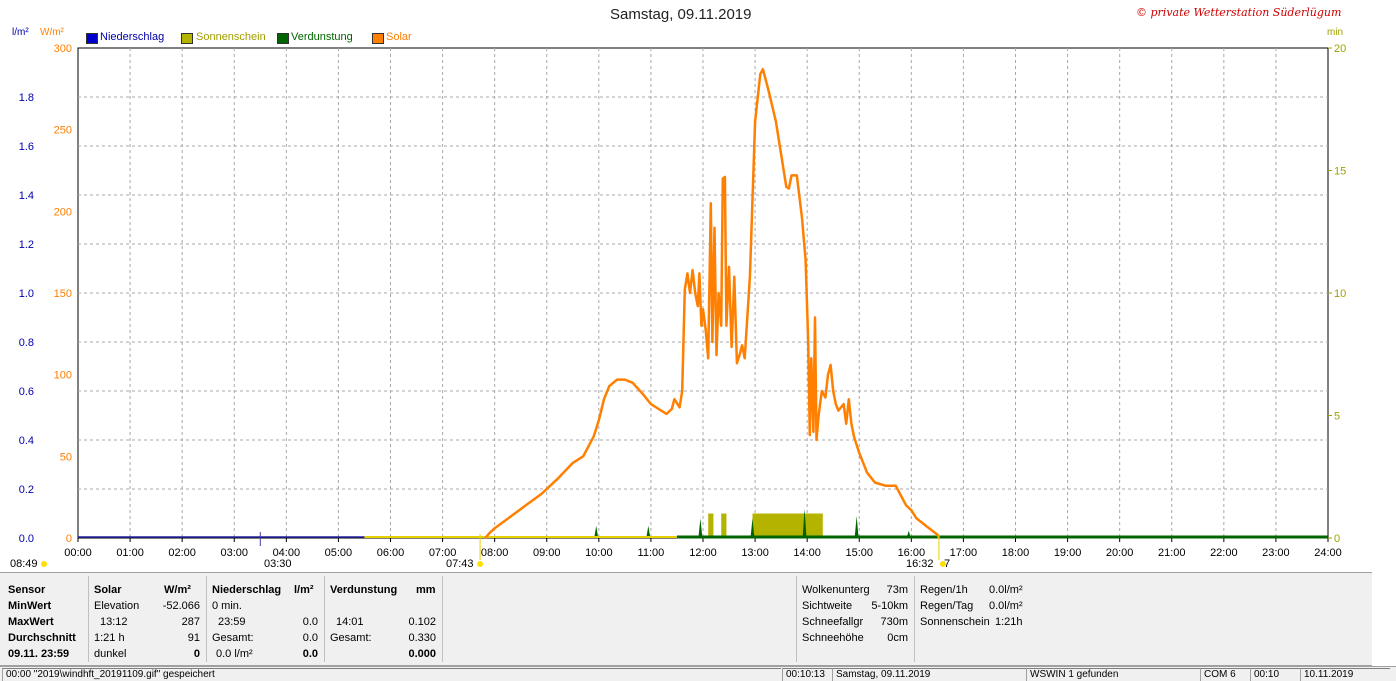  What do you see at coordinates (1340, 49) in the screenshot?
I see `y-min-tick-label: 20` at bounding box center [1340, 49].